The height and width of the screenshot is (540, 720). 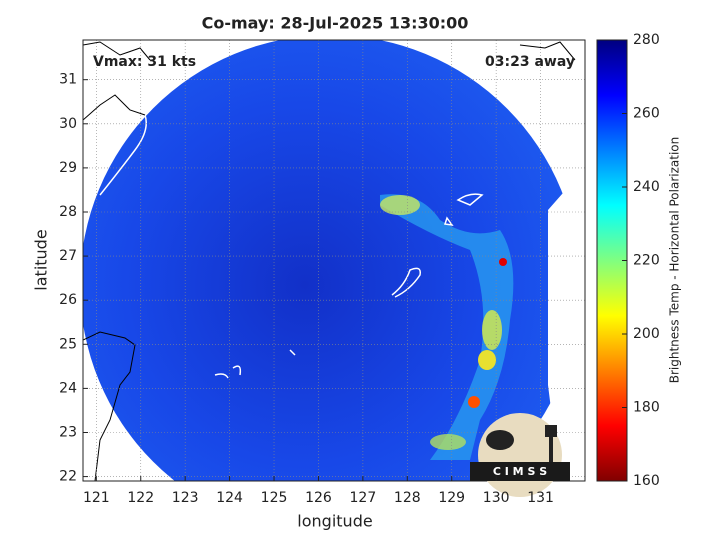 What do you see at coordinates (520, 471) in the screenshot?
I see `logo-text: C I M S S` at bounding box center [520, 471].